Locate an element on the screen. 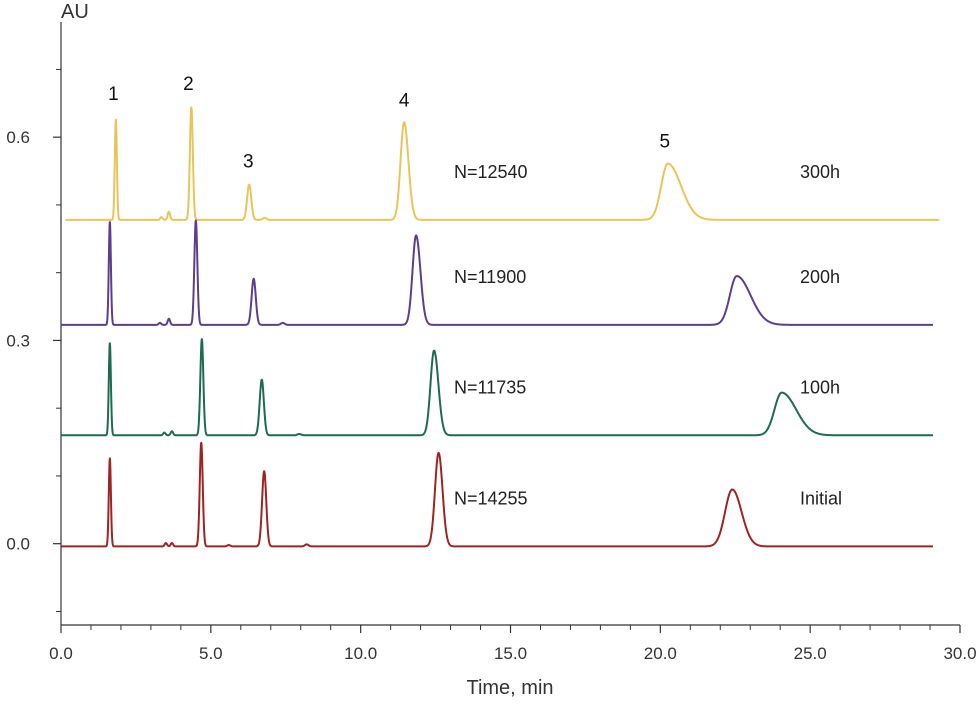 This screenshot has width=980, height=723. plate-count-label: N=12540 is located at coordinates (491, 172).